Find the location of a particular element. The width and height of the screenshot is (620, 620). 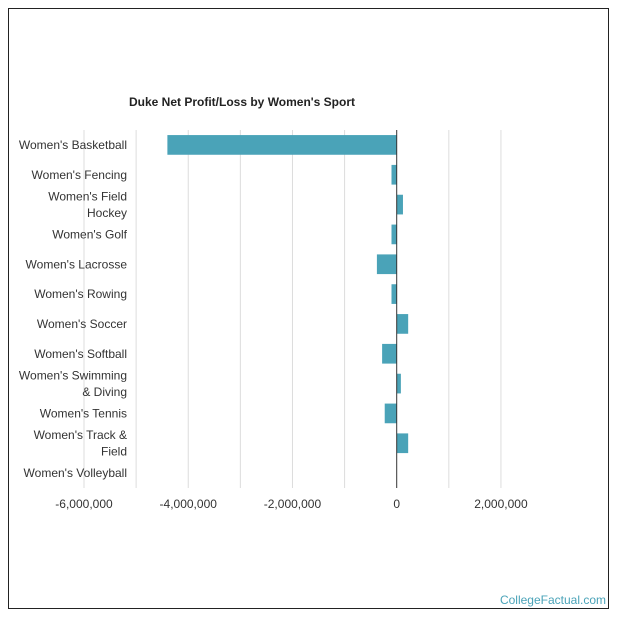

x-tick-label: 0 is located at coordinates (396, 504).